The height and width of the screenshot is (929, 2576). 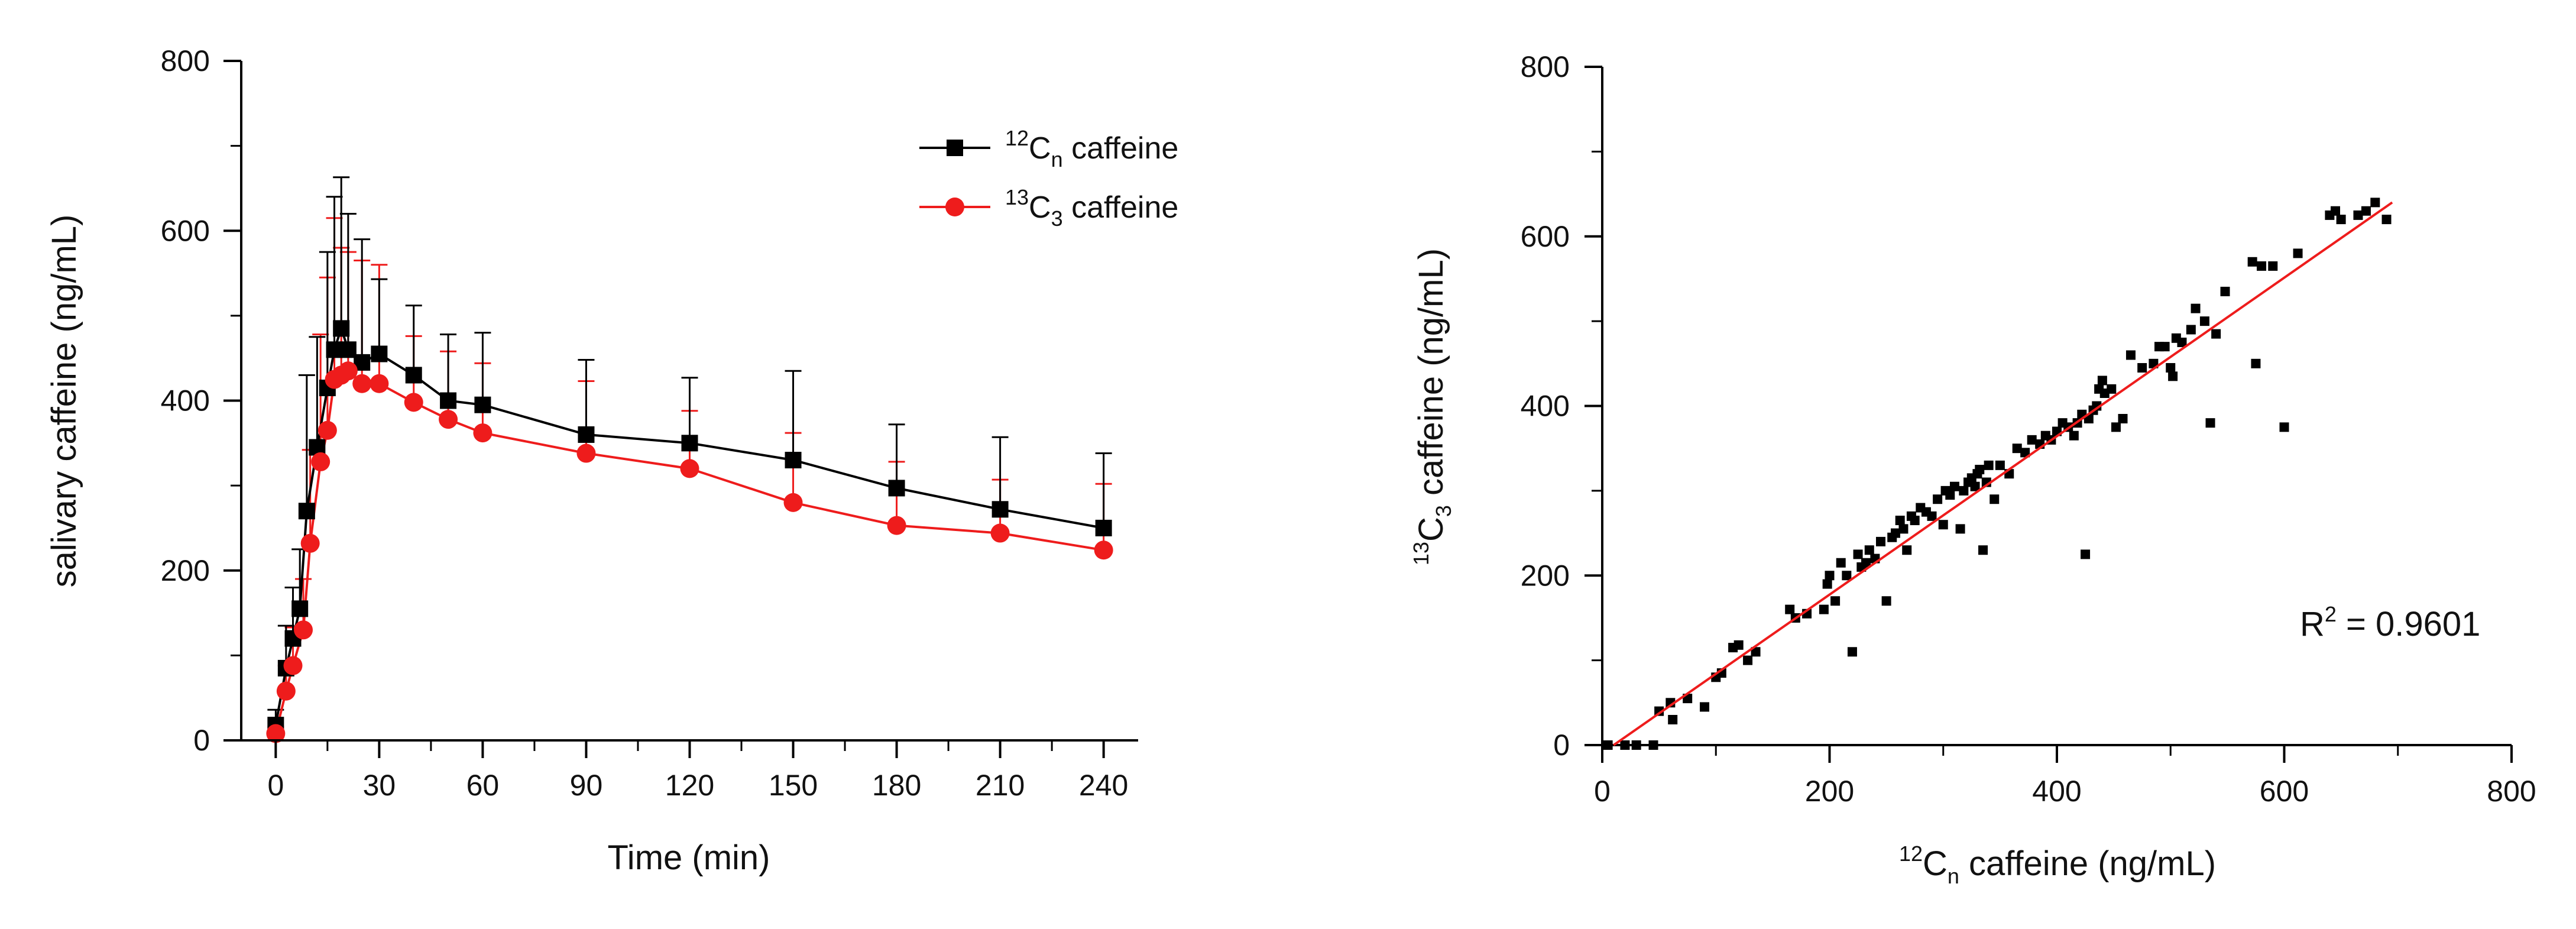 I want to click on legend-label-12cn: 12Cn caffeine, so click(x=1091, y=149).